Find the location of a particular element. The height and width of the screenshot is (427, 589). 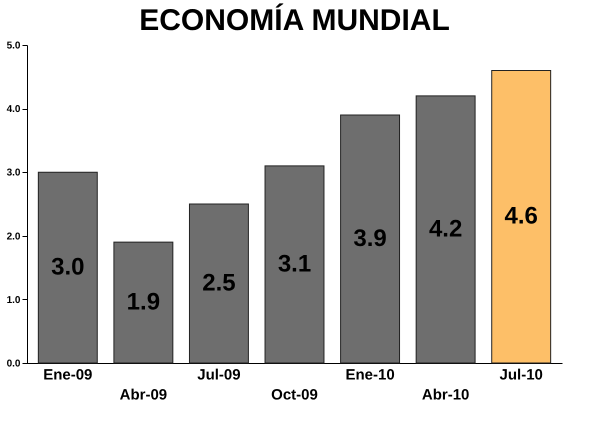

data-label: 4.2 is located at coordinates (445, 228).